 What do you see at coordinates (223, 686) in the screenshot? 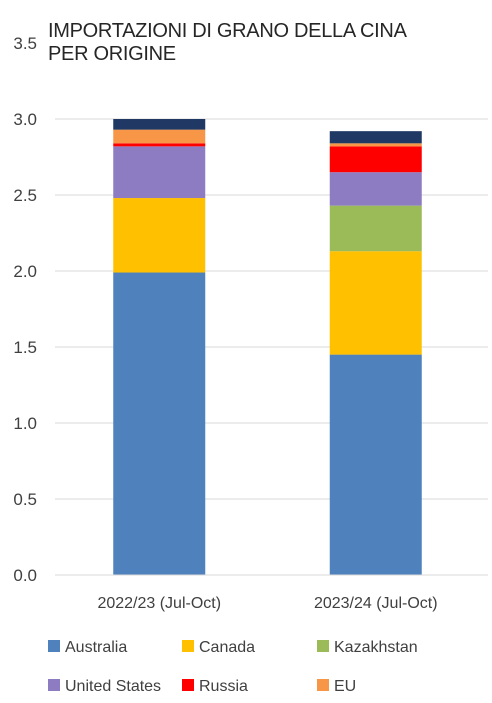
I see `legend-label: Russia` at bounding box center [223, 686].